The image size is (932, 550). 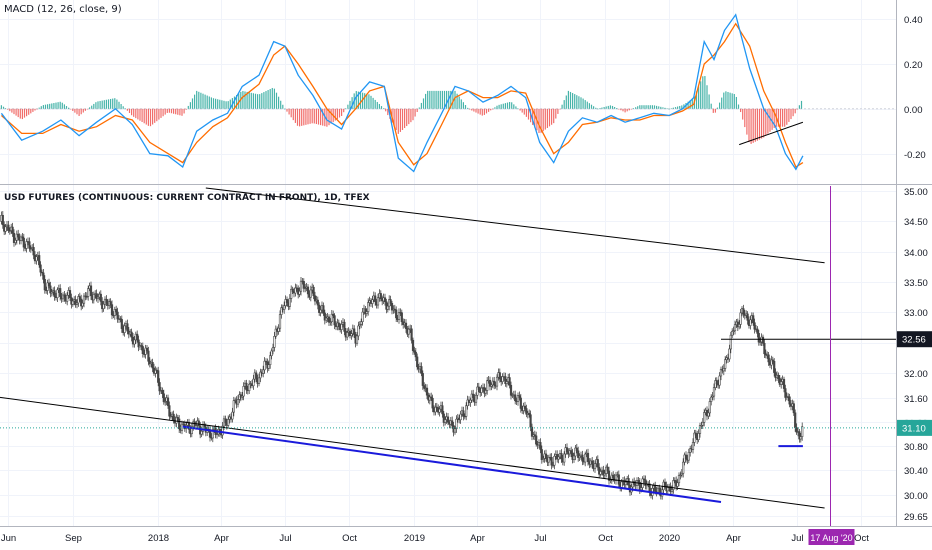 What do you see at coordinates (452, 464) in the screenshot?
I see `support-channel-line` at bounding box center [452, 464].